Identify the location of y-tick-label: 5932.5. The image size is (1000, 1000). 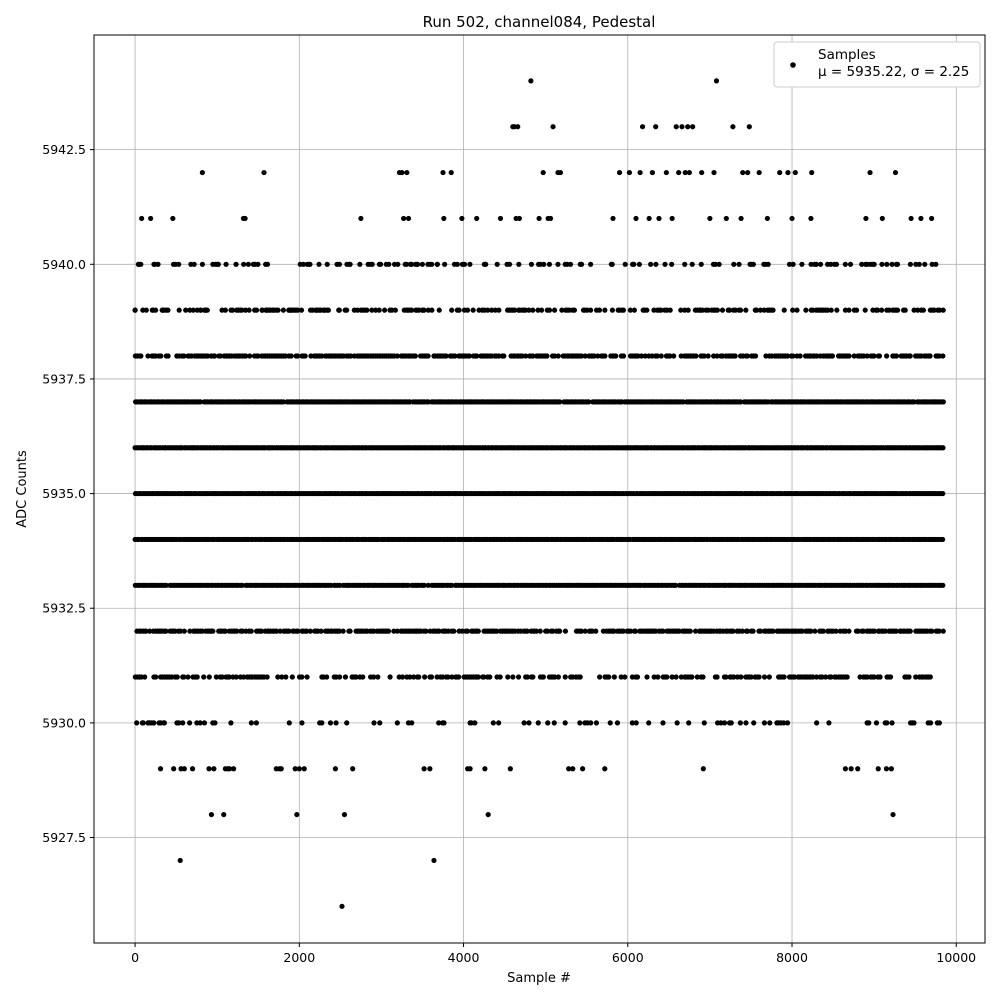
(64, 608).